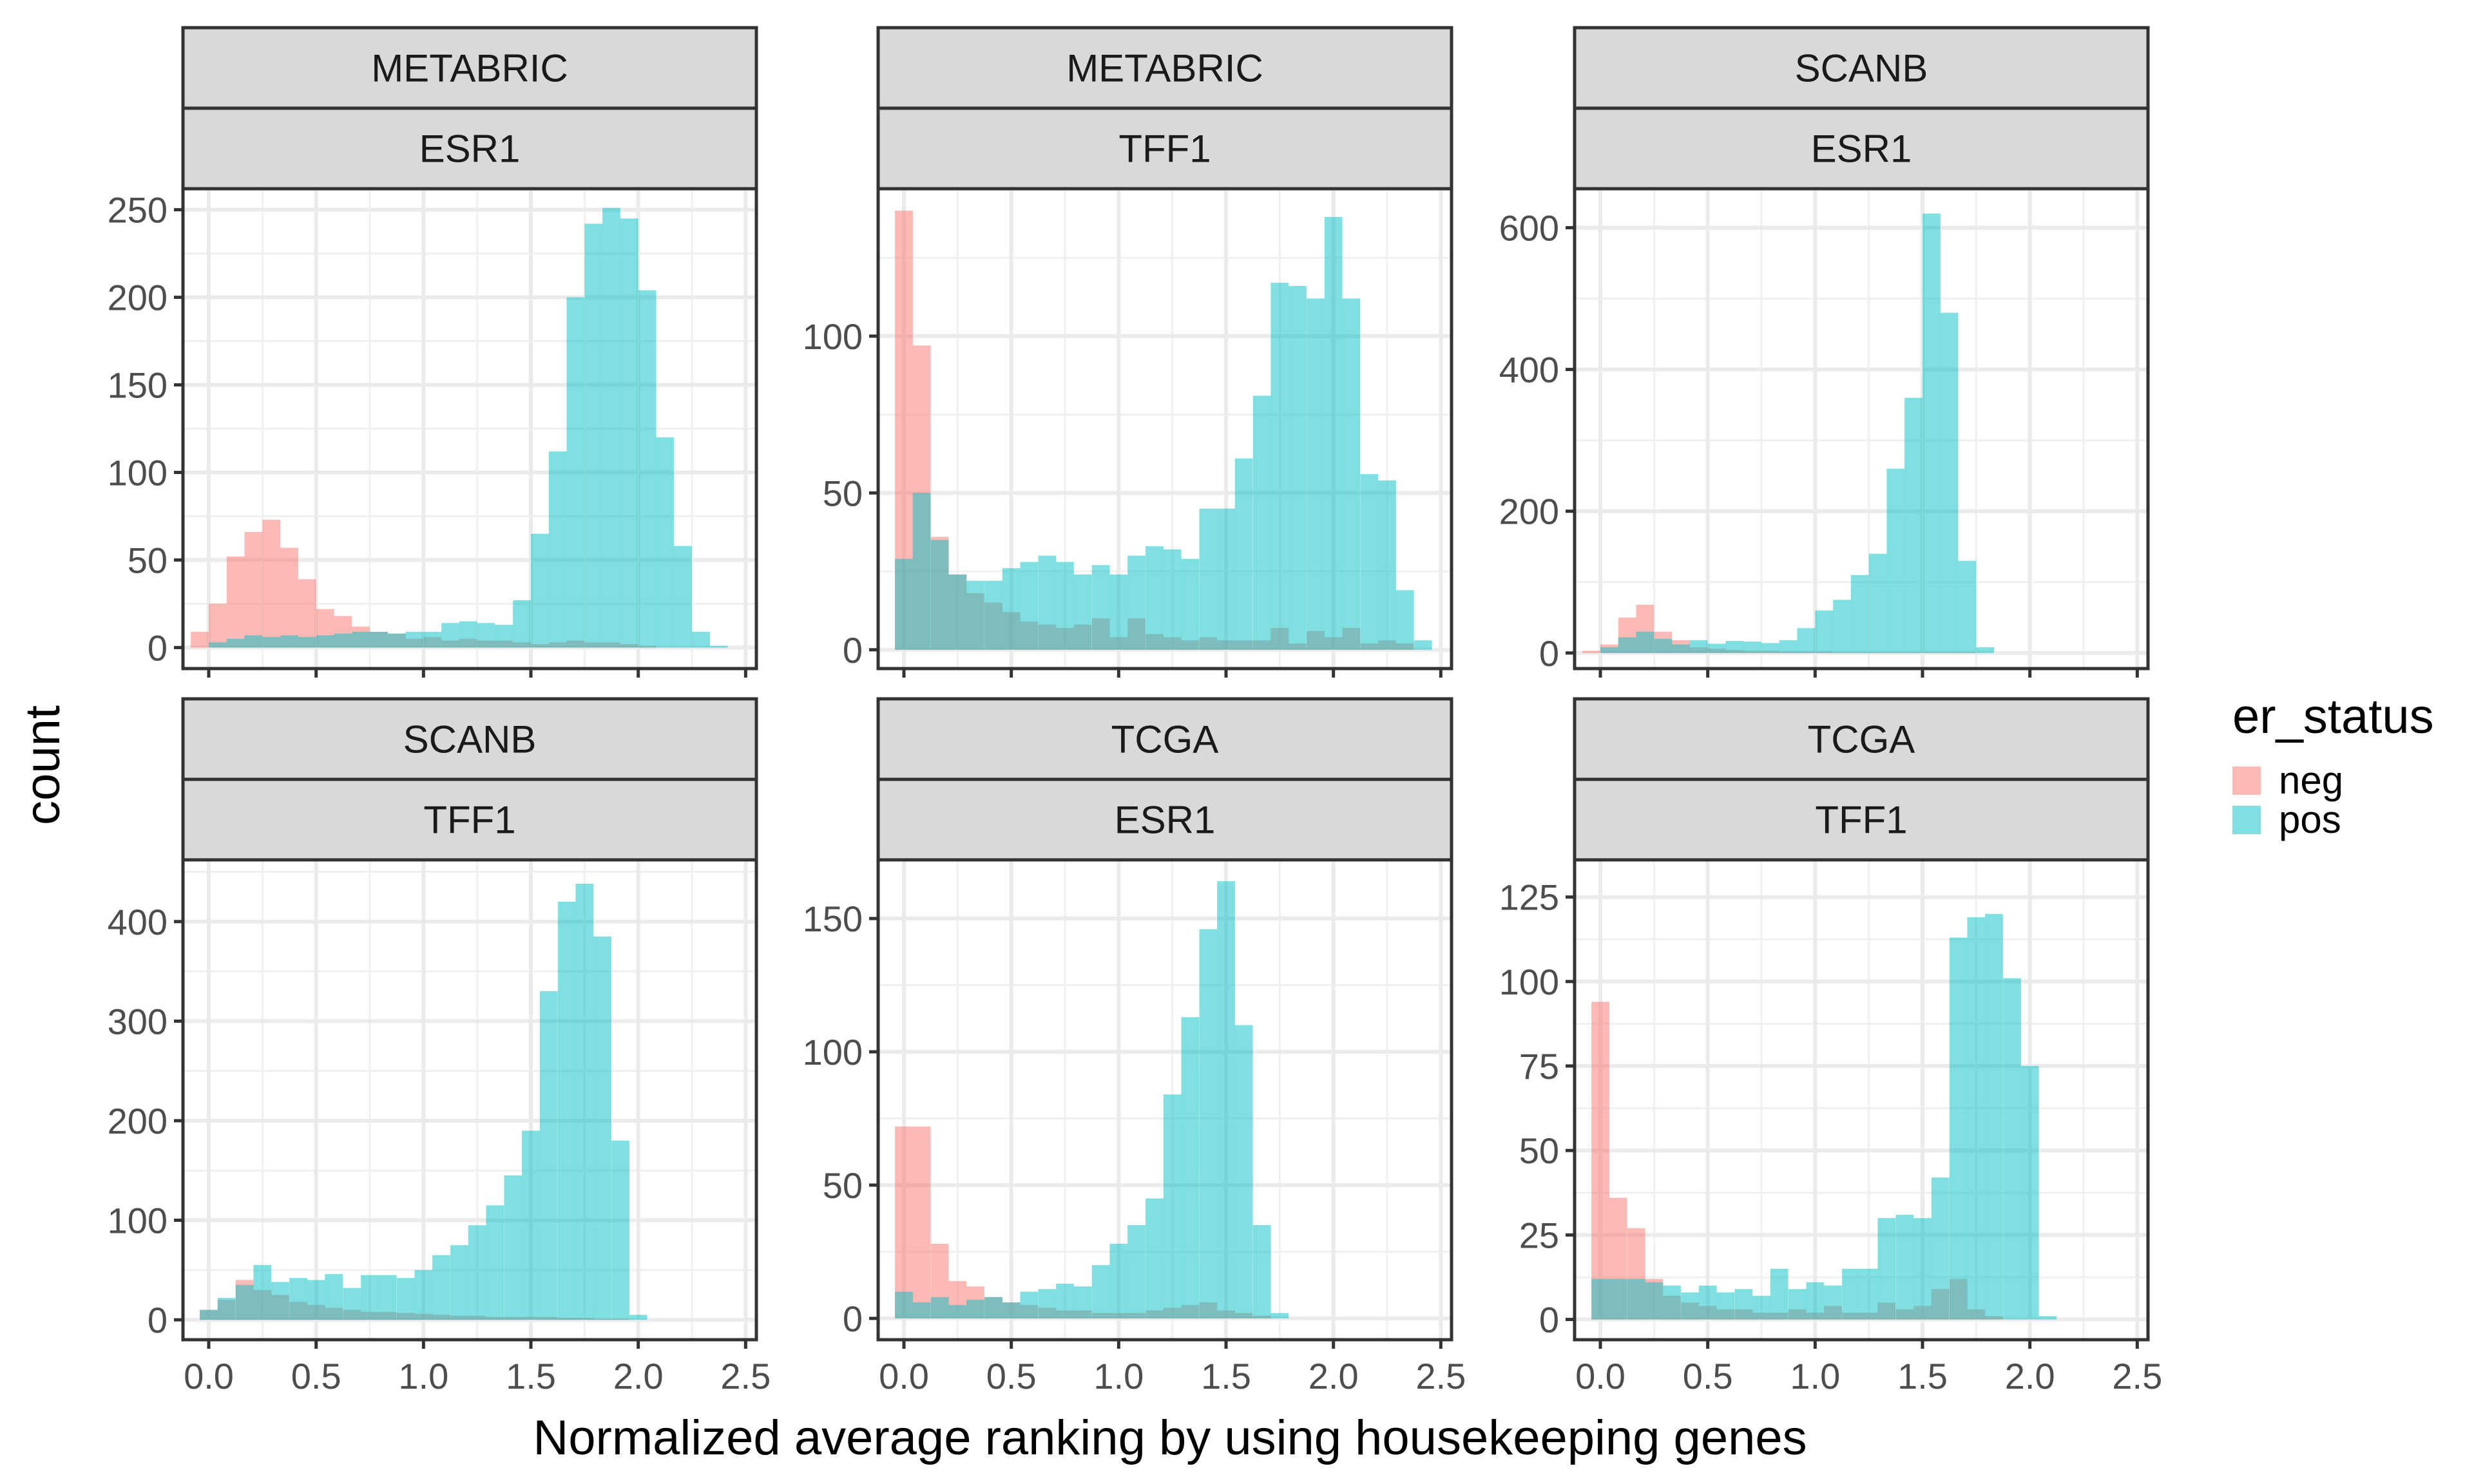 This screenshot has width=2474, height=1484. I want to click on y-tick-label: 200, so click(1529, 511).